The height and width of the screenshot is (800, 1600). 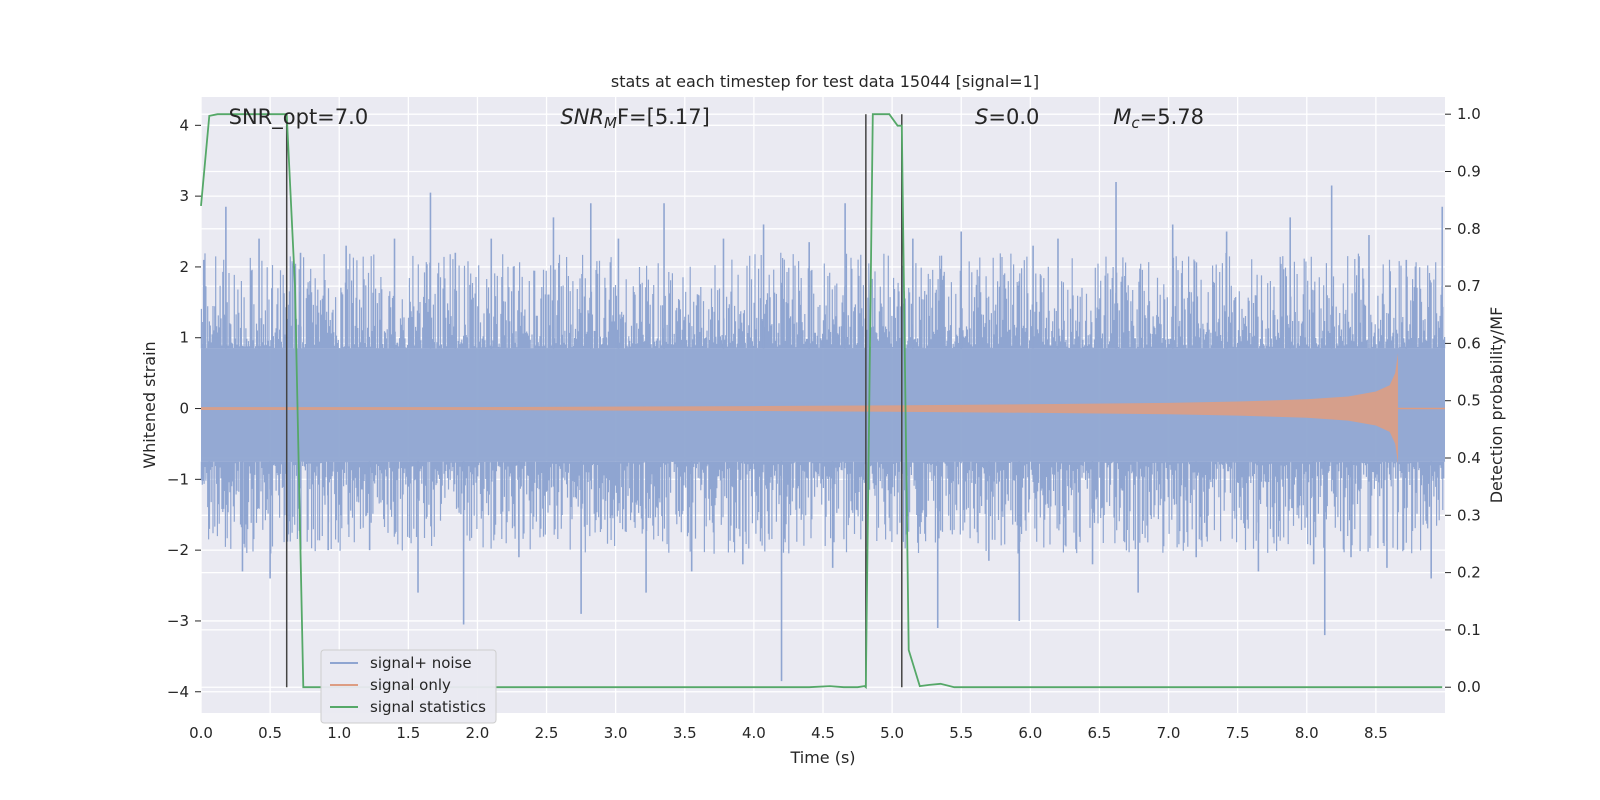 I want to click on y-tick-label: 1, so click(x=184, y=338).